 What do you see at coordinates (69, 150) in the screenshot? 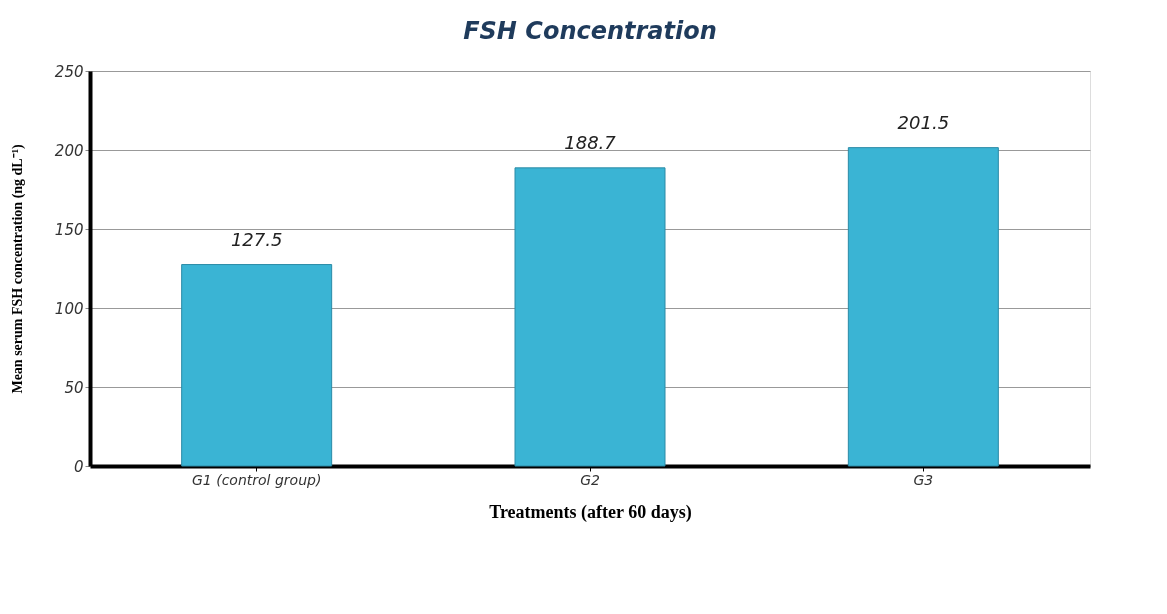
I see `y-tick-label: 200` at bounding box center [69, 150].